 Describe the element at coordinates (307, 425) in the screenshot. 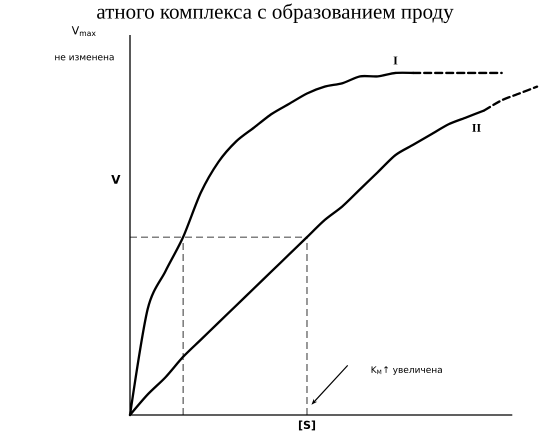

I see `x-axis-title: [S]` at that location.